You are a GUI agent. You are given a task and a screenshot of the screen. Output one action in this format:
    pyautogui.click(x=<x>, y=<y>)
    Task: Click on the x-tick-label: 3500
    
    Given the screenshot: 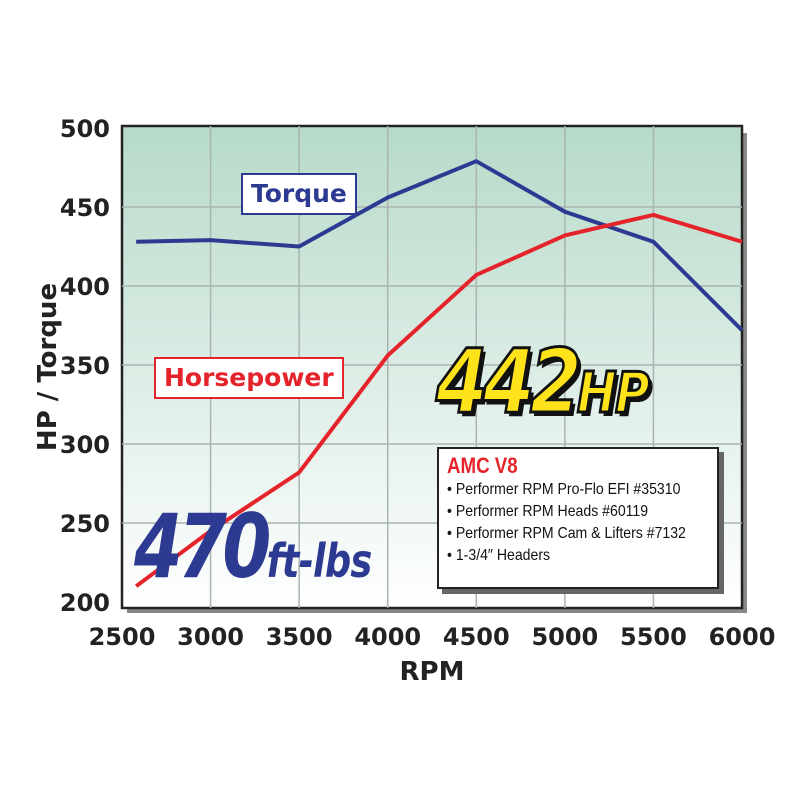 What is the action you would take?
    pyautogui.click(x=299, y=637)
    